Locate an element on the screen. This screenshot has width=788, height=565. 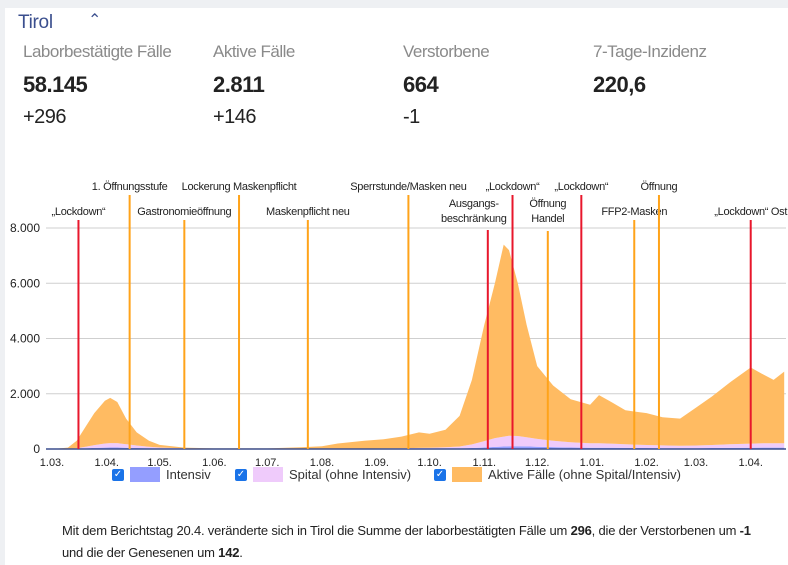
event-label: Lockerung Maskenpflicht is located at coordinates (239, 187).